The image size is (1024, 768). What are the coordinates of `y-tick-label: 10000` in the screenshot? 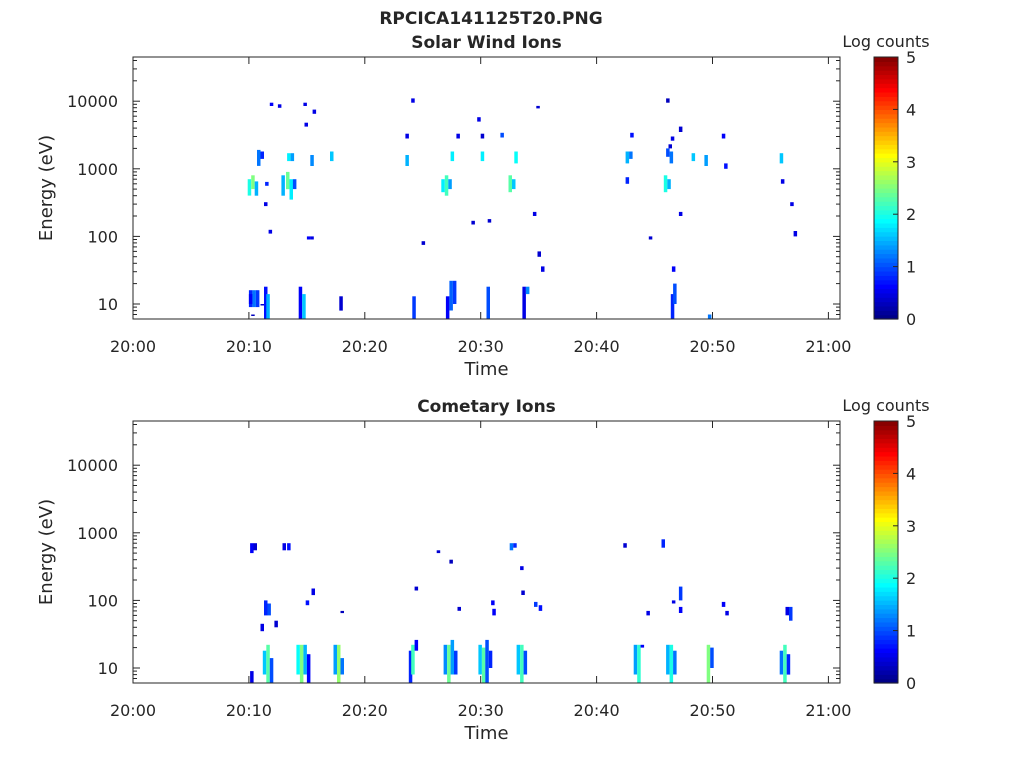 It's located at (92, 465).